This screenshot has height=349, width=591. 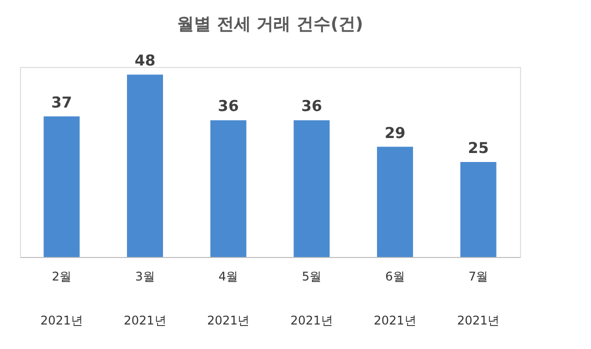 I want to click on category-label: 3월 2021년, so click(x=145, y=299).